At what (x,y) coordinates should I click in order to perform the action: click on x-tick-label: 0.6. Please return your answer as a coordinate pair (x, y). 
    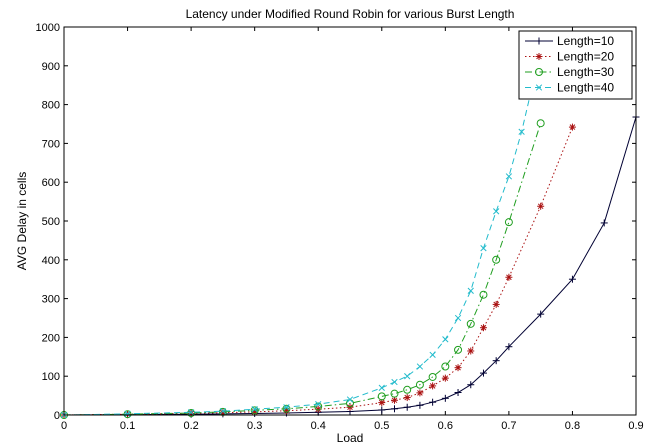
    Looking at the image, I should click on (445, 426).